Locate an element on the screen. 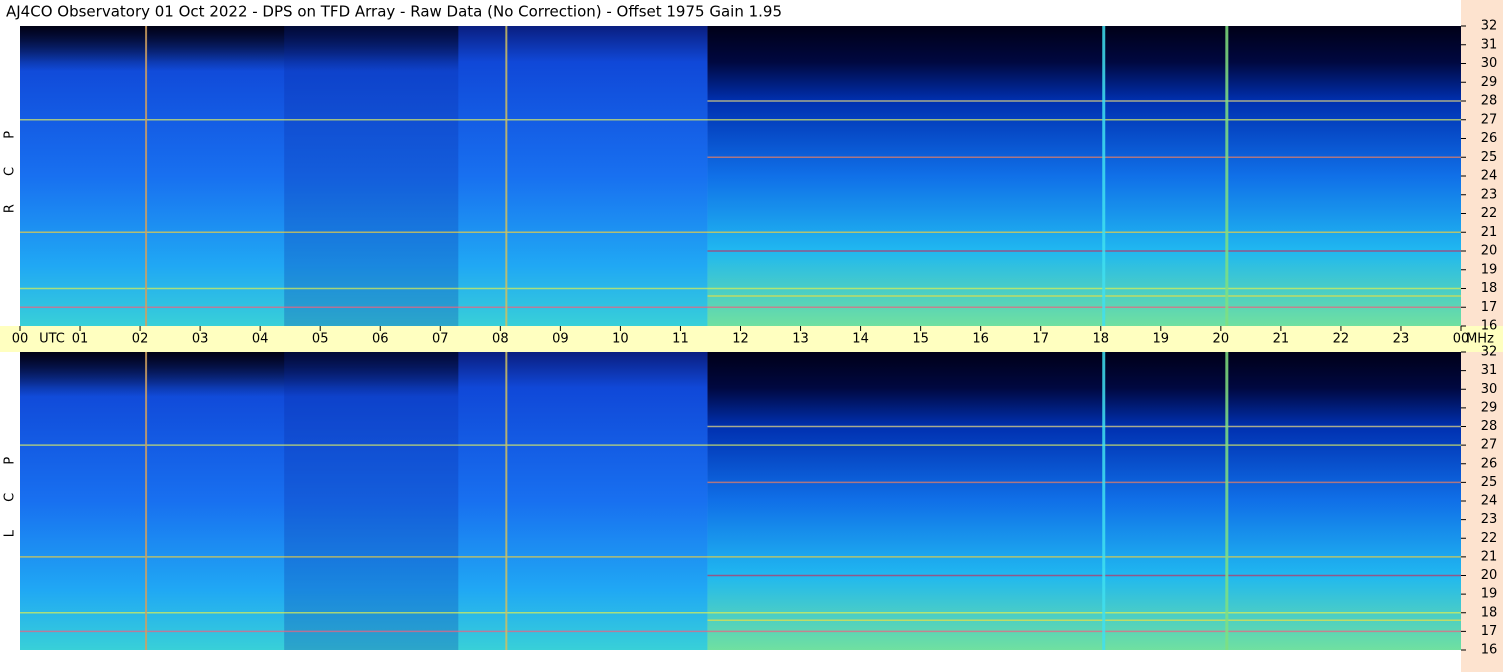 Image resolution: width=1503 pixels, height=672 pixels. panel-label: L C P is located at coordinates (10, 491).